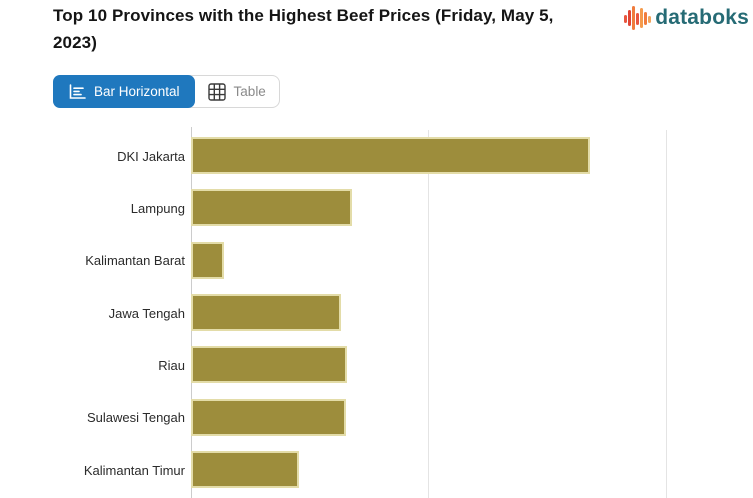  What do you see at coordinates (268, 417) in the screenshot?
I see `bar-sulawesi-tengah` at bounding box center [268, 417].